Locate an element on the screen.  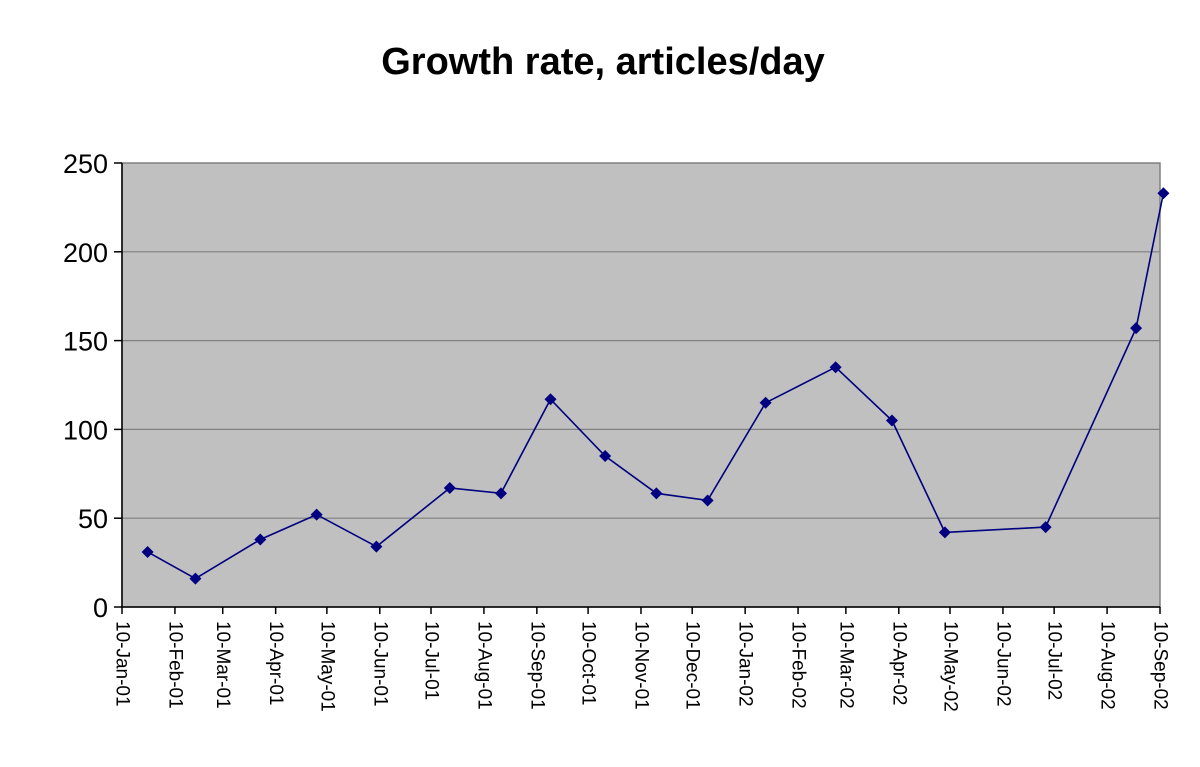
x-tick-label: 10-Apr-02 is located at coordinates (898, 663).